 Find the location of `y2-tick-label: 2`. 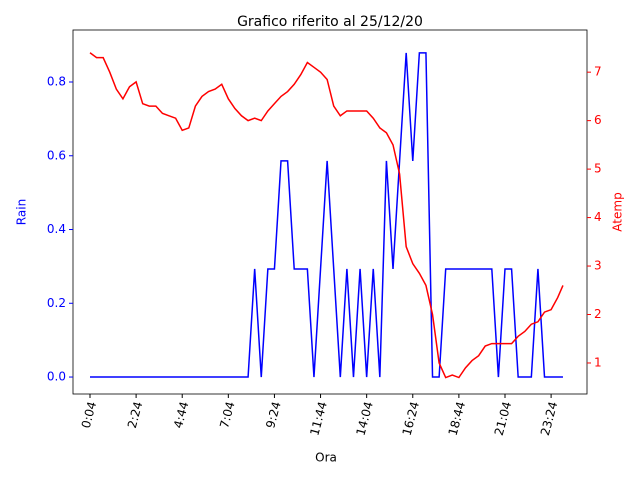

y2-tick-label: 2 is located at coordinates (598, 314).